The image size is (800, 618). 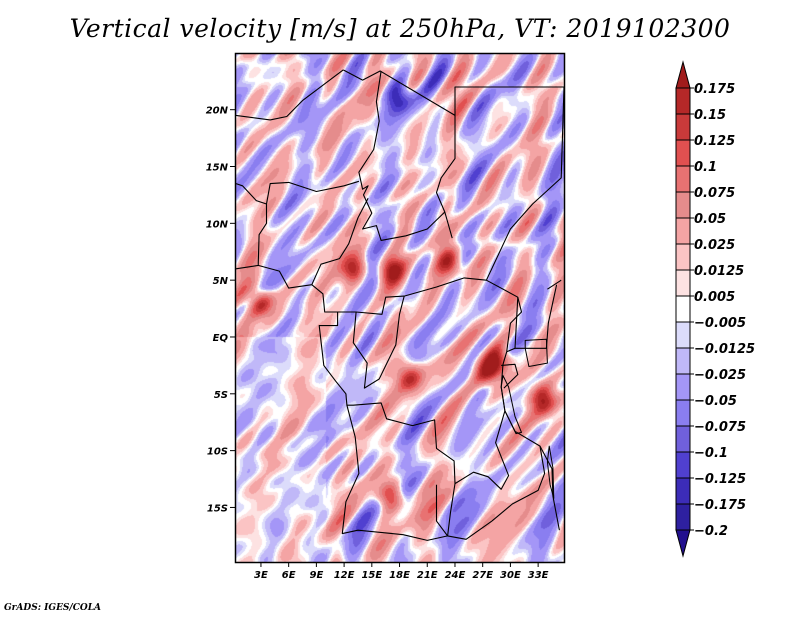 What do you see at coordinates (683, 543) in the screenshot?
I see `colorbar-bottom-triangle` at bounding box center [683, 543].